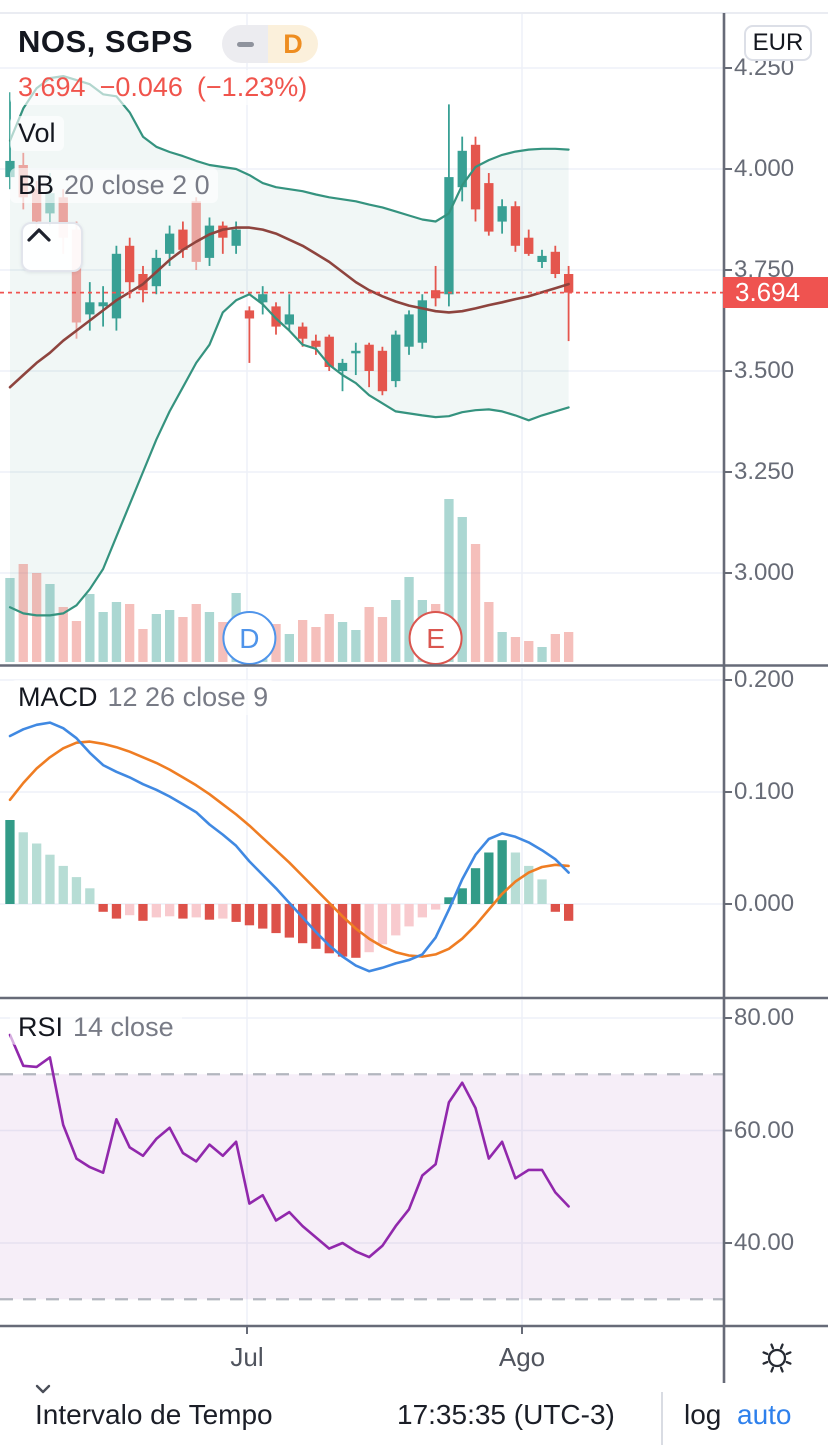  I want to click on collapse-legend-button, so click(52, 247).